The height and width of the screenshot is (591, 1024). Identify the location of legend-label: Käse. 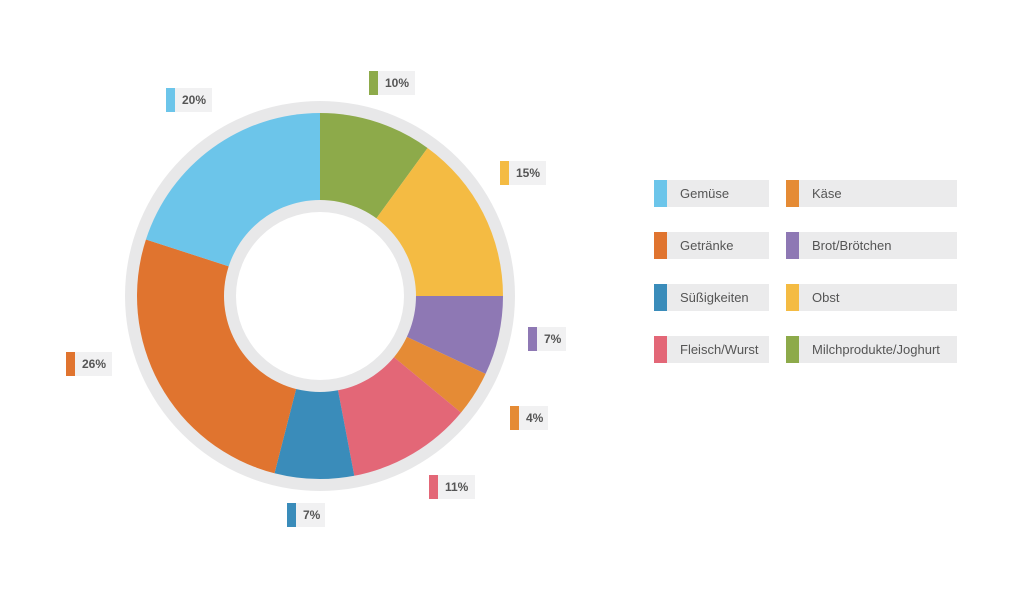
(827, 193).